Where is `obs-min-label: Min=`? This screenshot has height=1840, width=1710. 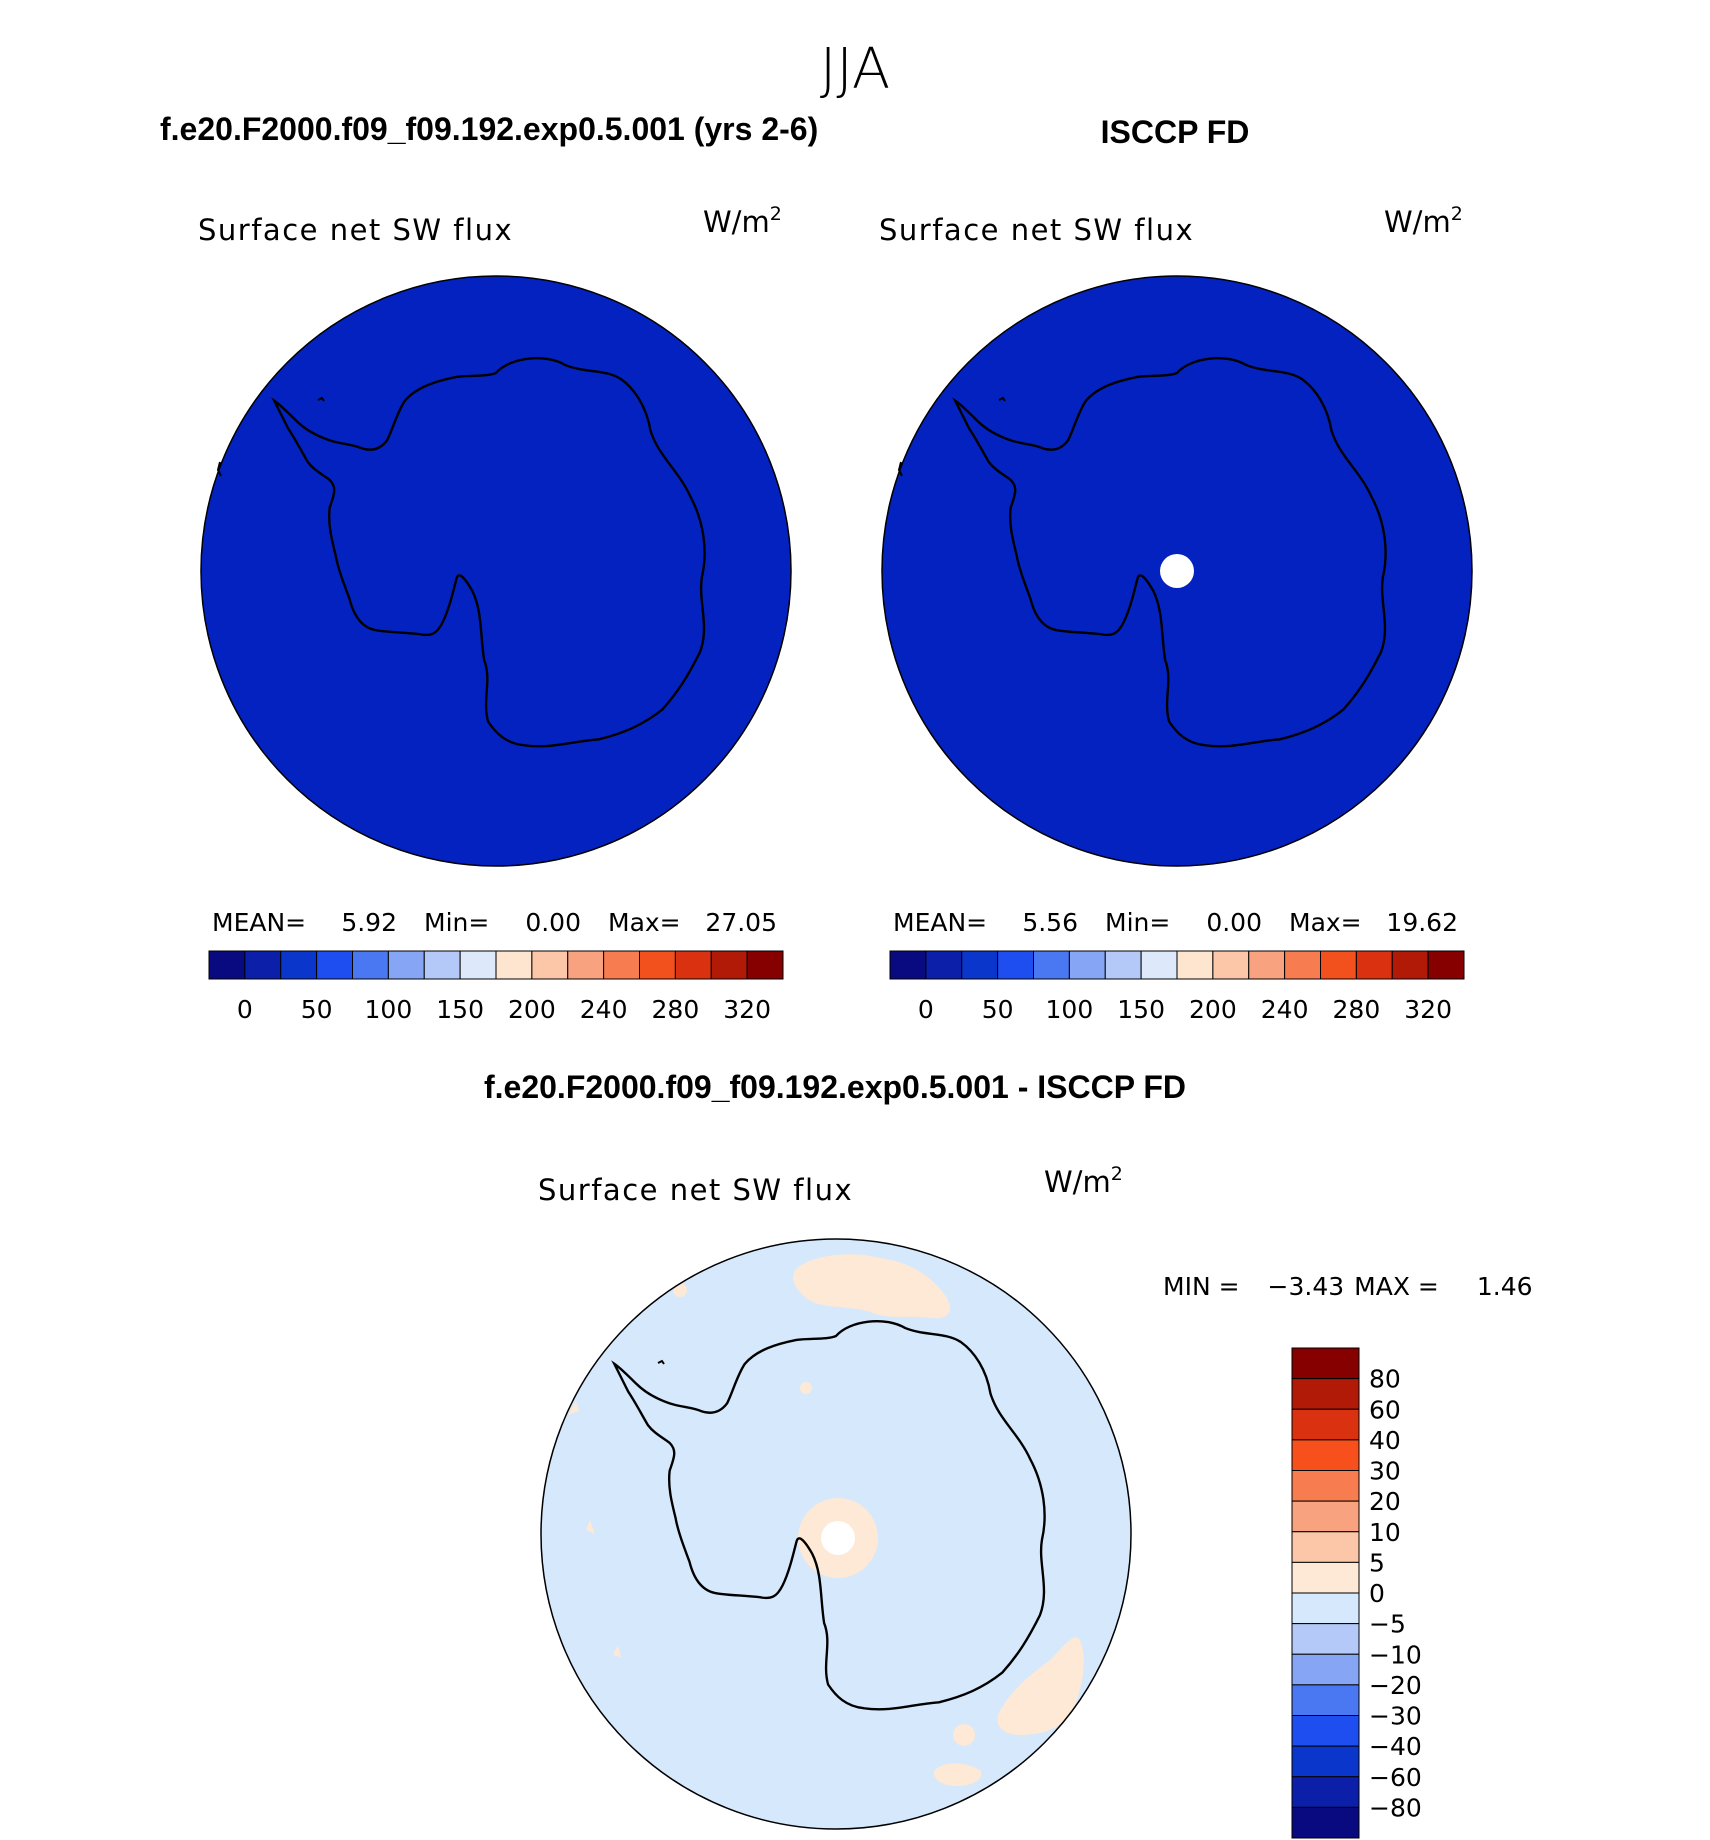
obs-min-label: Min= is located at coordinates (1137, 922).